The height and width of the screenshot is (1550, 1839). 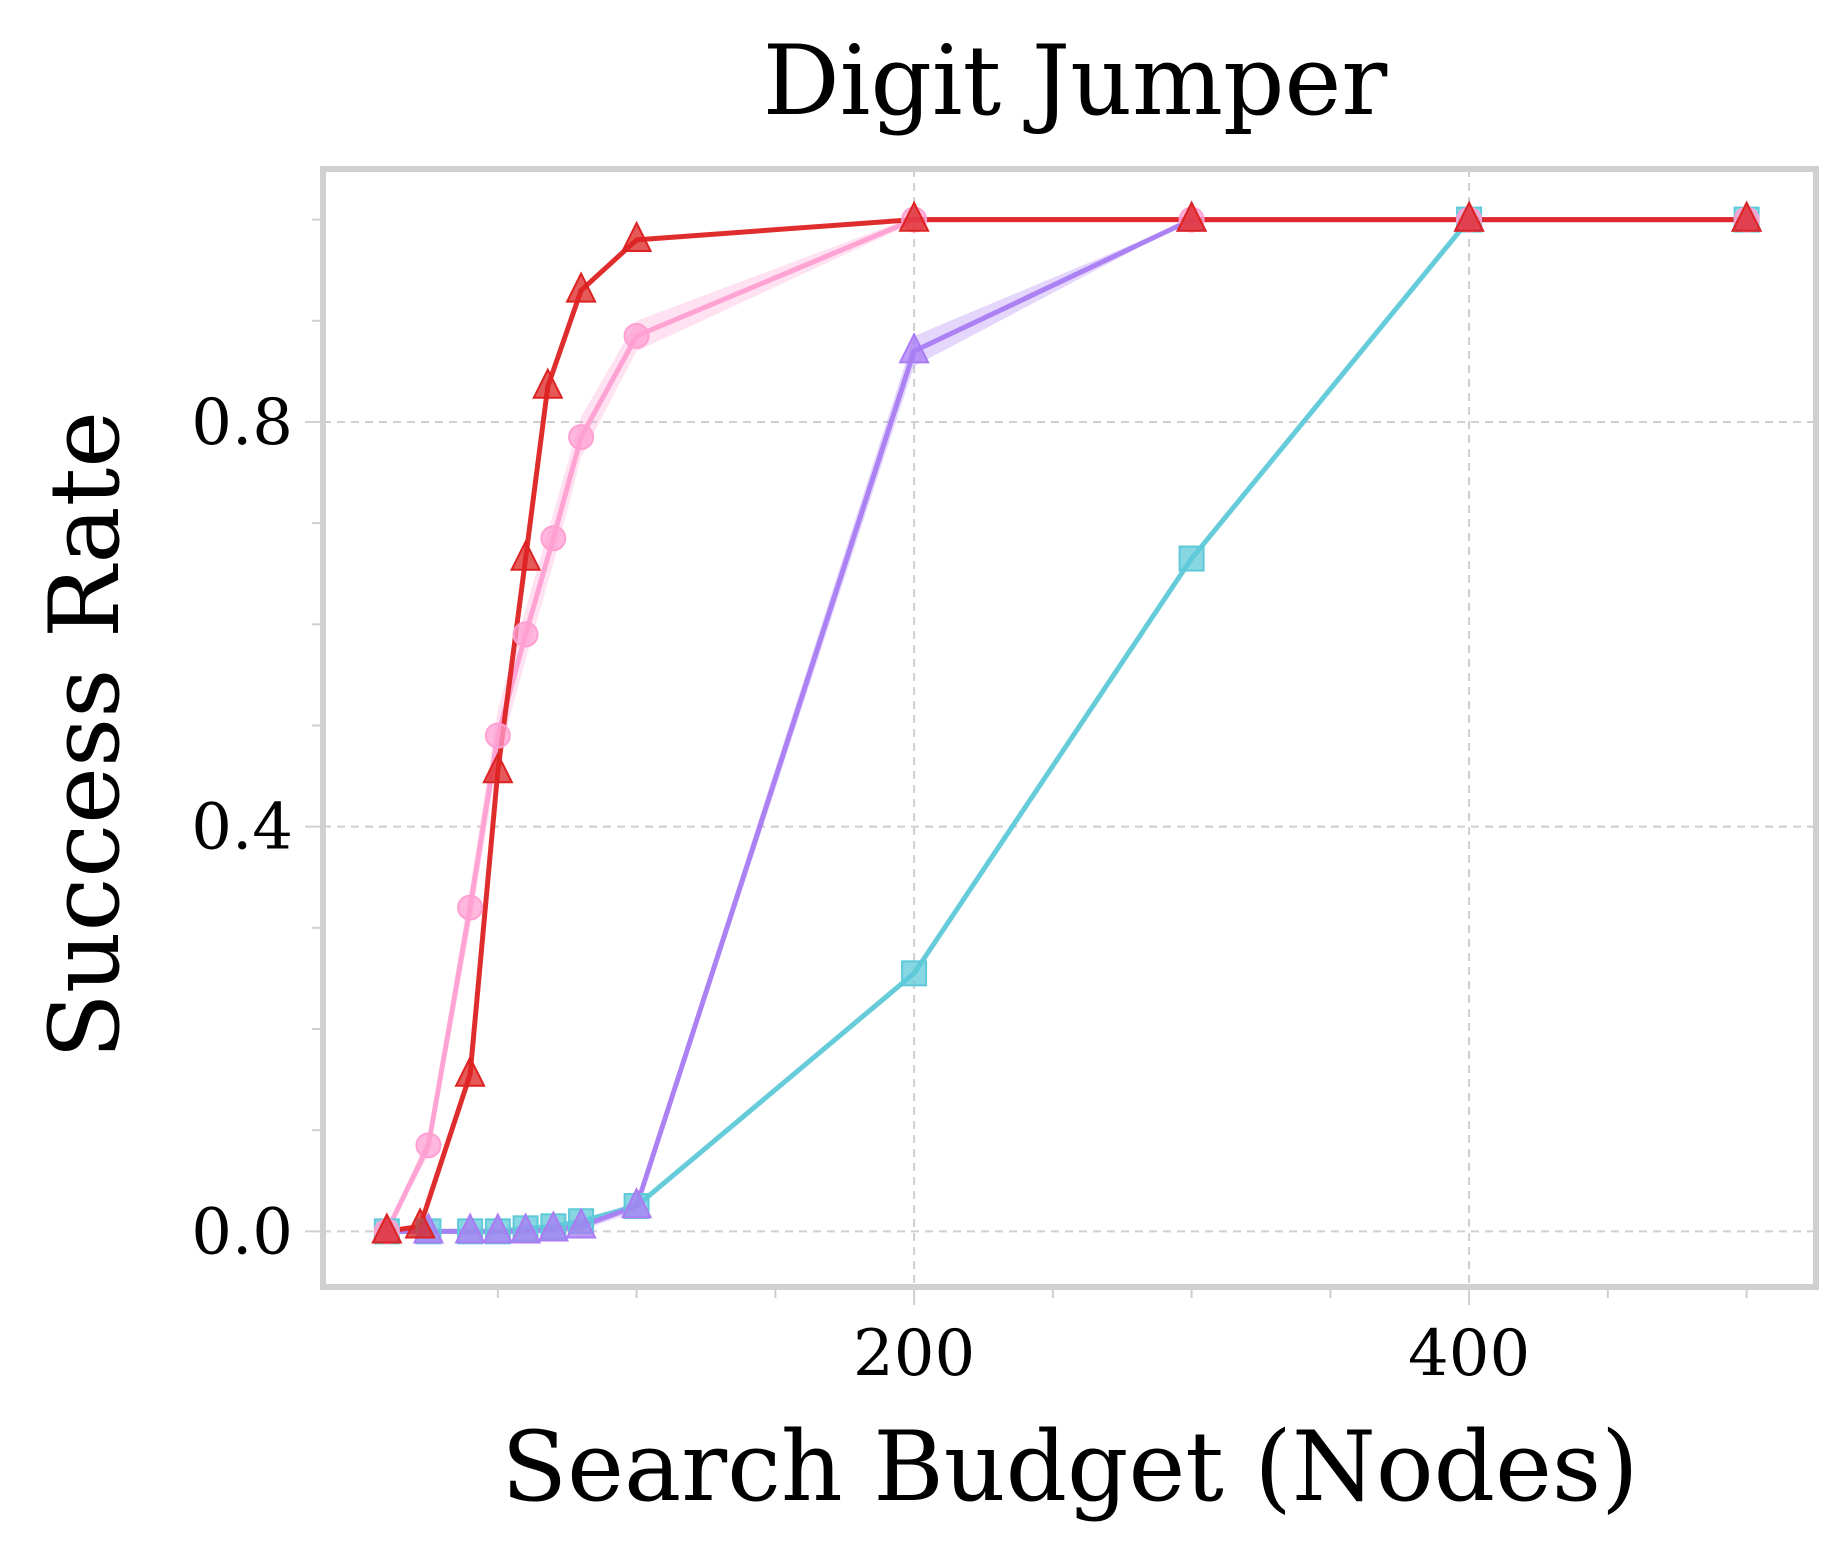 I want to click on x-axis-label: Search Budget (Nodes), so click(x=1069, y=1467).